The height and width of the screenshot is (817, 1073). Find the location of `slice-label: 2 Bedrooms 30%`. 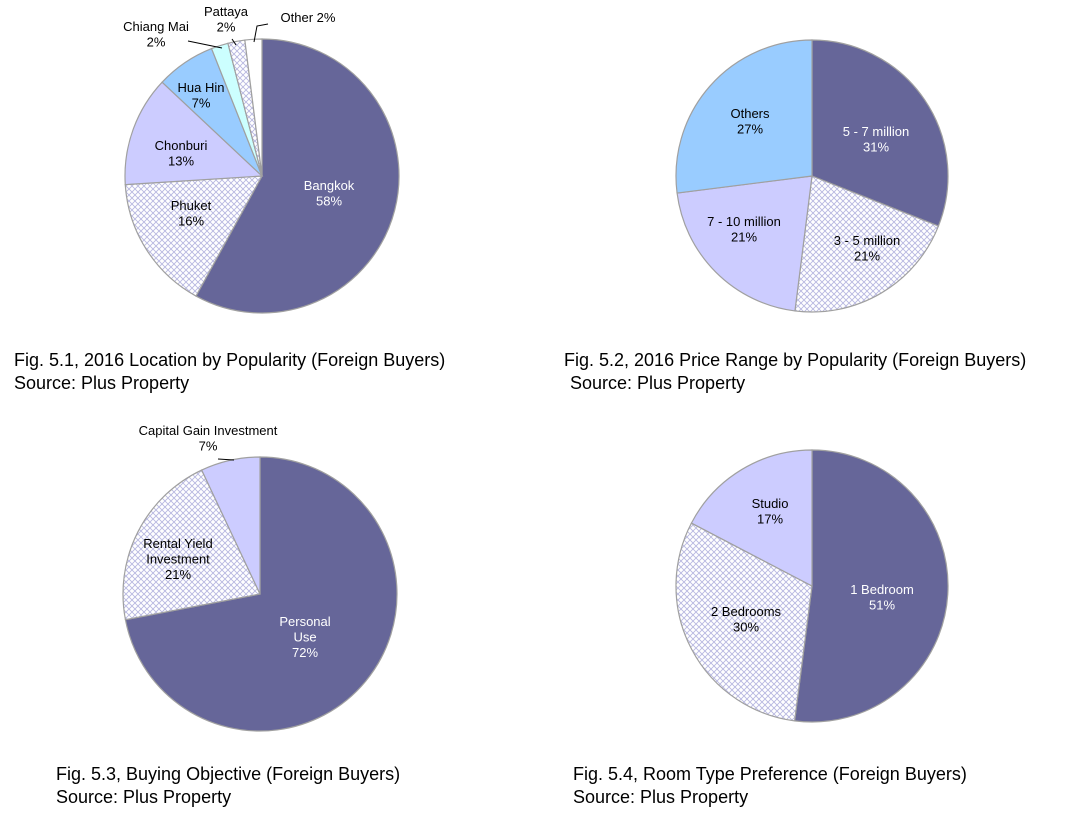

slice-label: 2 Bedrooms 30% is located at coordinates (746, 619).